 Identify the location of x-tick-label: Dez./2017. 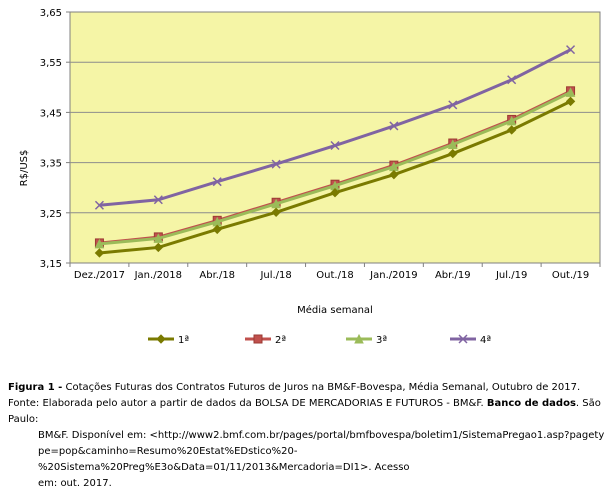
(99, 275).